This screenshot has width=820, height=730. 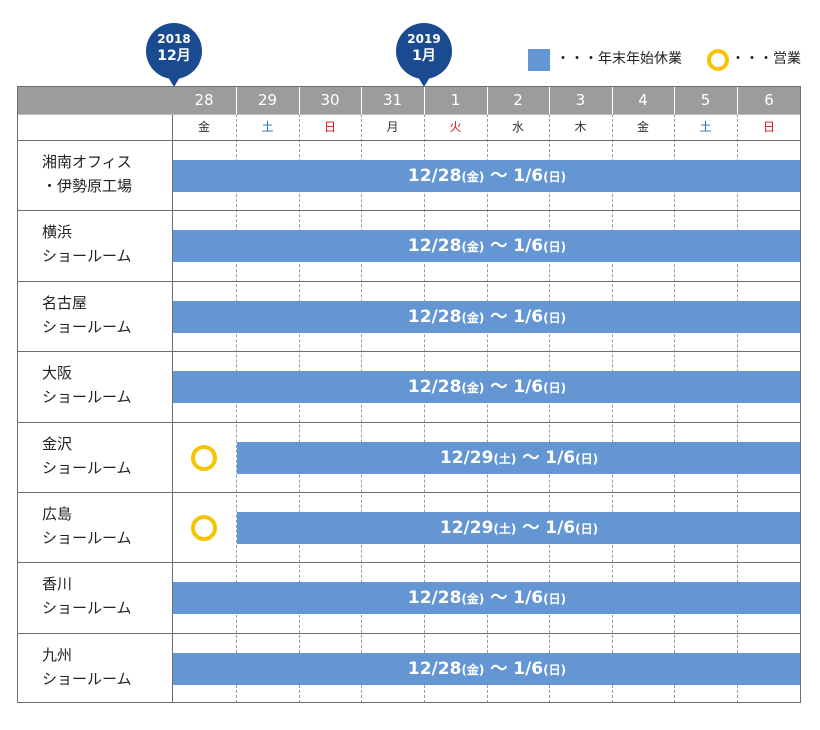 I want to click on date-label: 2, so click(x=518, y=100).